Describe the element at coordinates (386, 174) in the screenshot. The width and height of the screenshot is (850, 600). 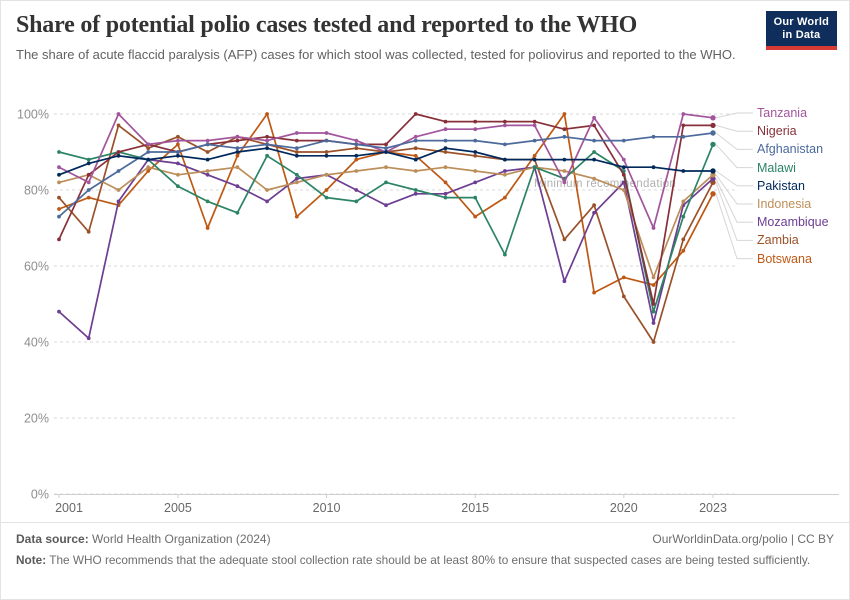
I see `series-afghanistan` at that location.